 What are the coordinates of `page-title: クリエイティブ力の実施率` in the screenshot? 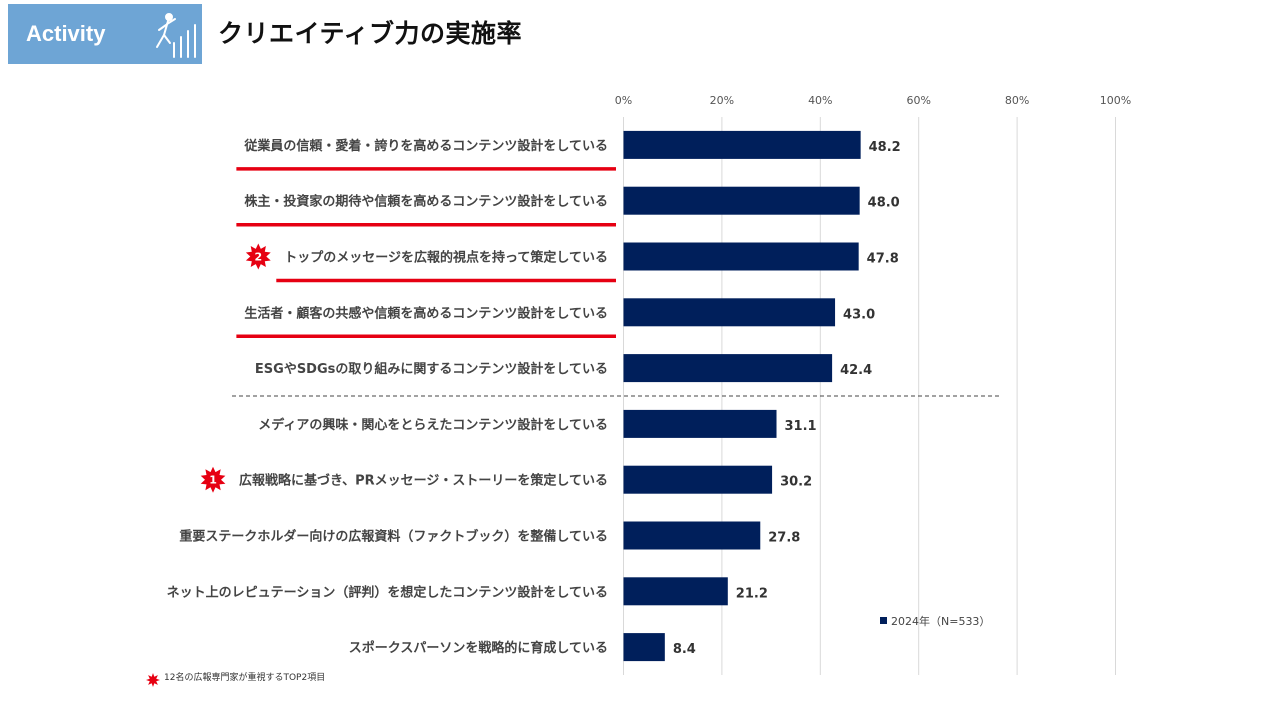 It's located at (370, 33).